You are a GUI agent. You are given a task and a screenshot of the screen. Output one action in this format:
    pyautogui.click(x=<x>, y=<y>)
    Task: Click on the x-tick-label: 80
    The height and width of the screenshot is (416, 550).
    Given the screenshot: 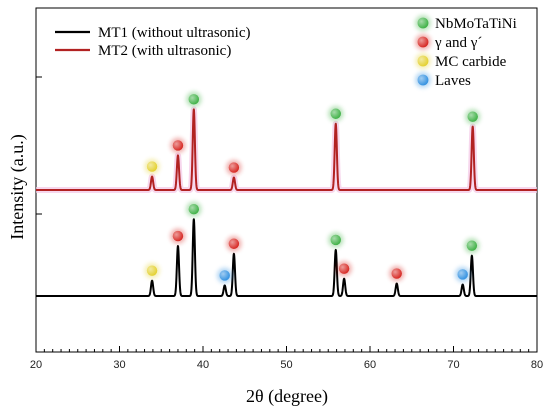 What is the action you would take?
    pyautogui.click(x=537, y=365)
    